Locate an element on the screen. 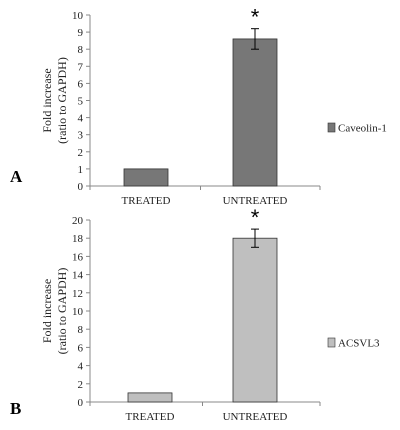 The image size is (400, 430). y-tick-label: 14 is located at coordinates (78, 276).